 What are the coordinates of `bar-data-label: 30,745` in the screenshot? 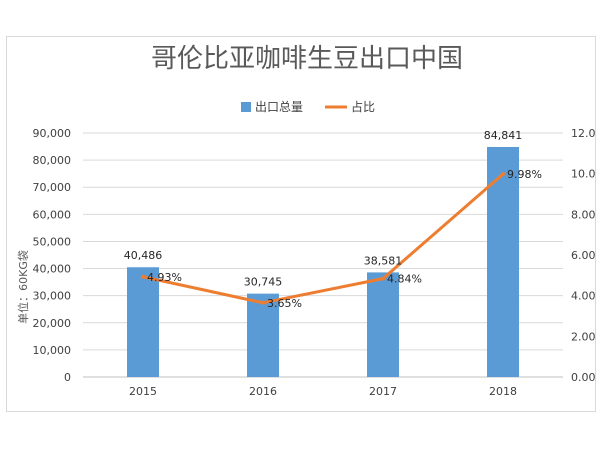 It's located at (263, 282).